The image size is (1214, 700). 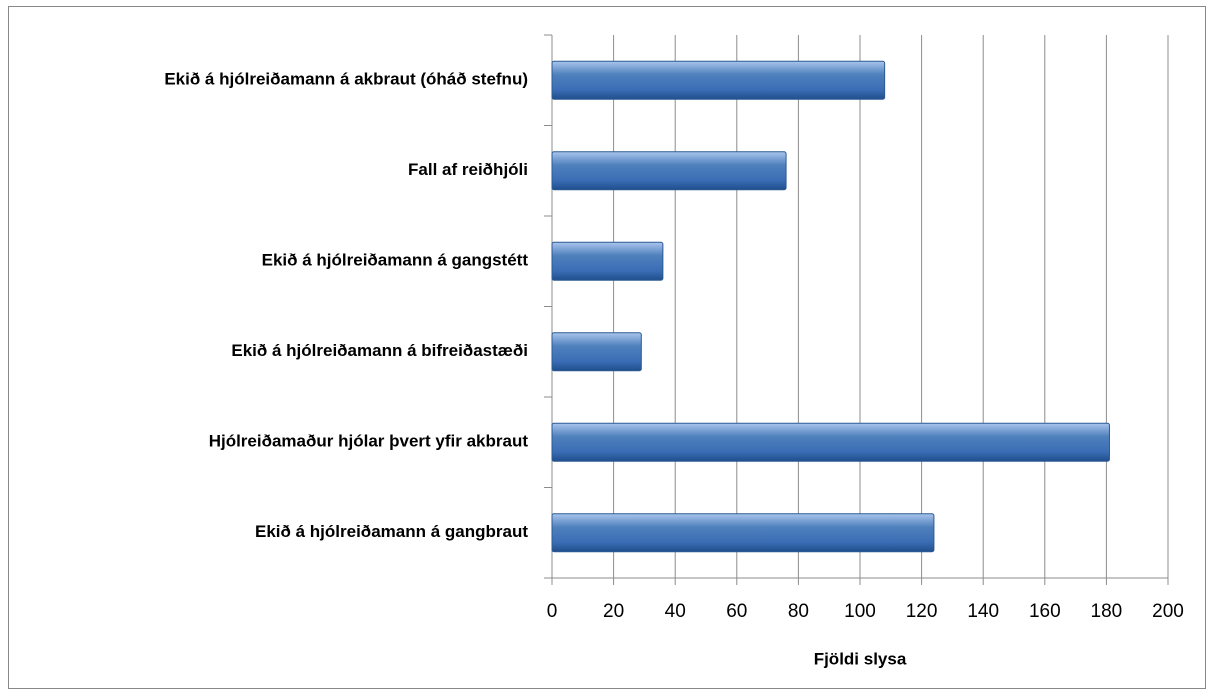 What do you see at coordinates (798, 611) in the screenshot?
I see `x-tick-label: 80` at bounding box center [798, 611].